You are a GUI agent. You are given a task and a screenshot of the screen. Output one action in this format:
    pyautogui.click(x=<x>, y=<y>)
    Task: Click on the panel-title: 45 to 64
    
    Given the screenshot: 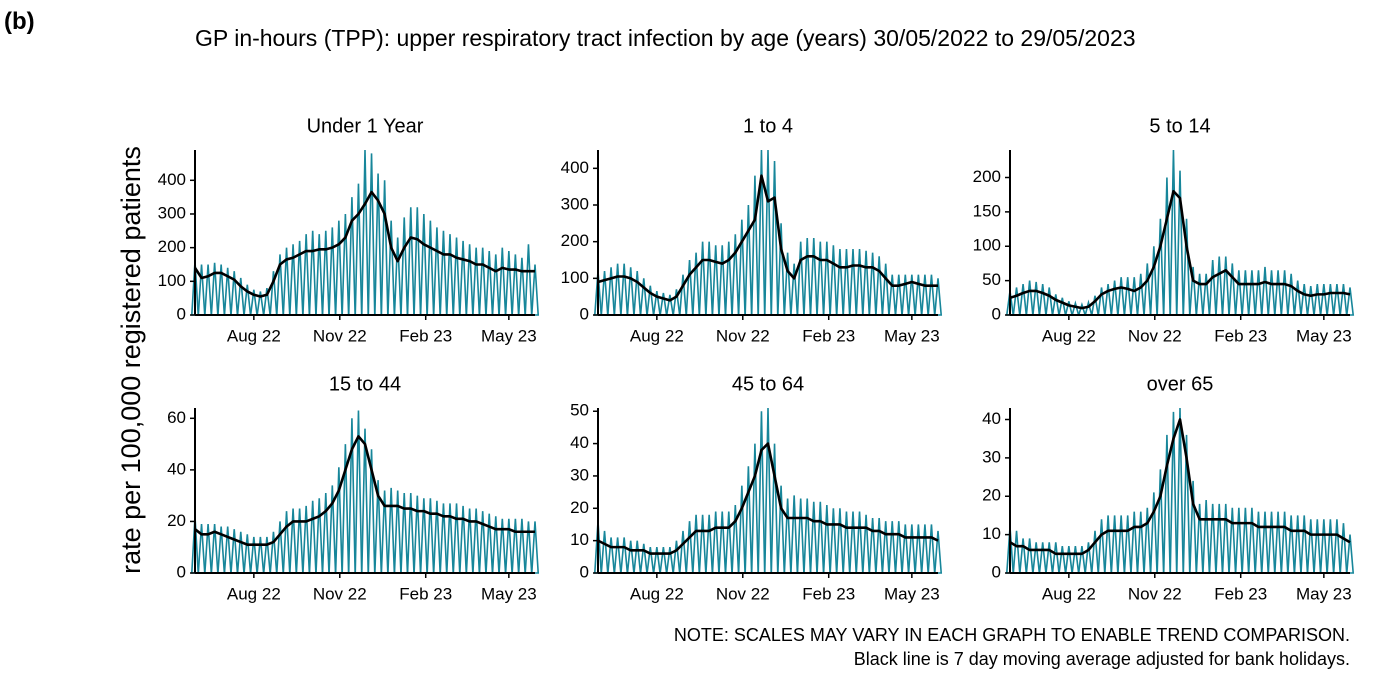 What is the action you would take?
    pyautogui.click(x=768, y=384)
    